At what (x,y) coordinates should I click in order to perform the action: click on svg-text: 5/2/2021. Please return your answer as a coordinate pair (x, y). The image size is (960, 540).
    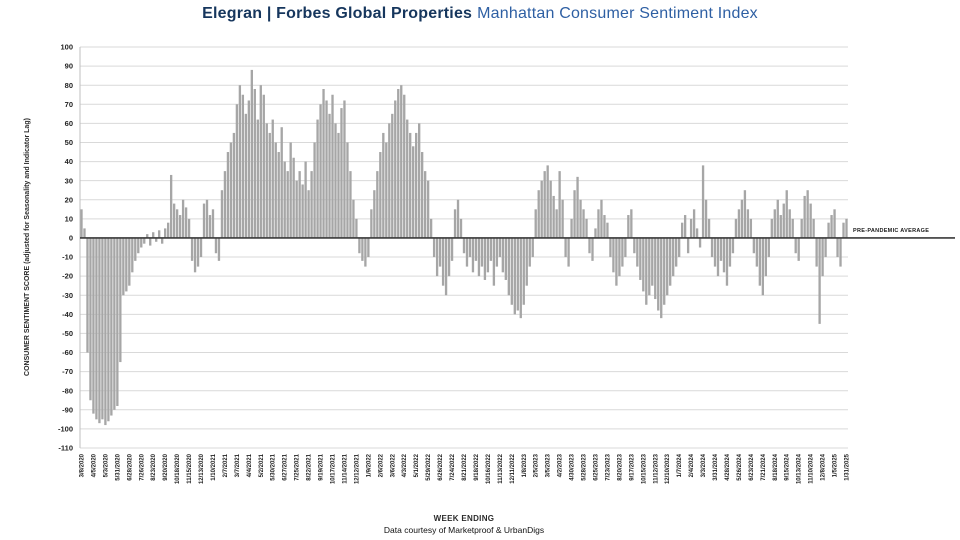
    Looking at the image, I should click on (262, 465).